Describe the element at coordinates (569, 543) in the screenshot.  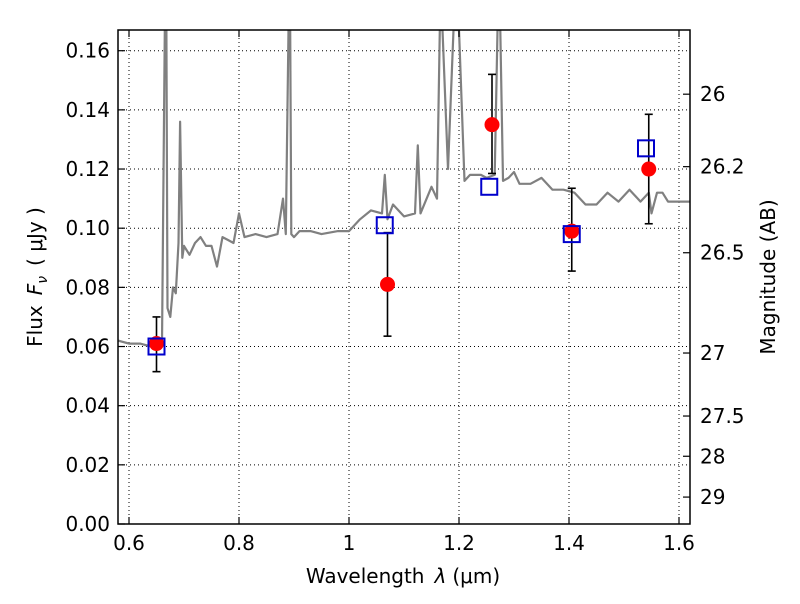
I see `x-tick-label: 1.4` at that location.